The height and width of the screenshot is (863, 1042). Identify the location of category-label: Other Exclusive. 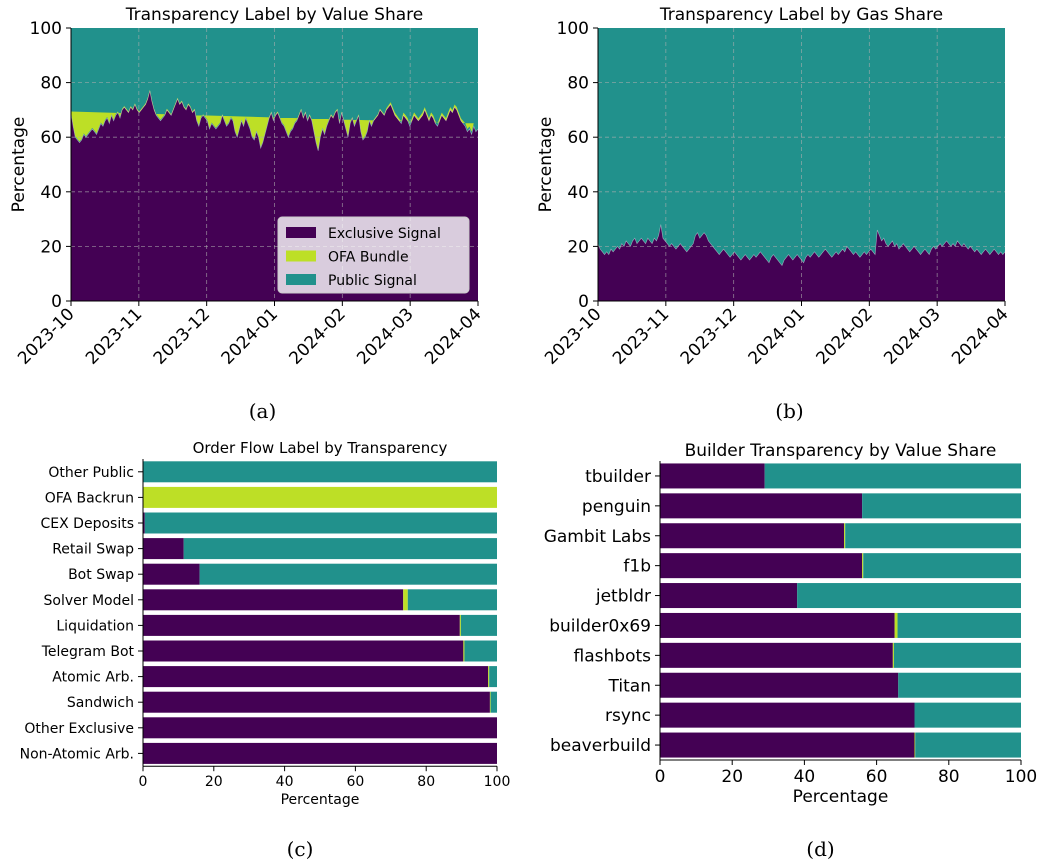
(79, 729).